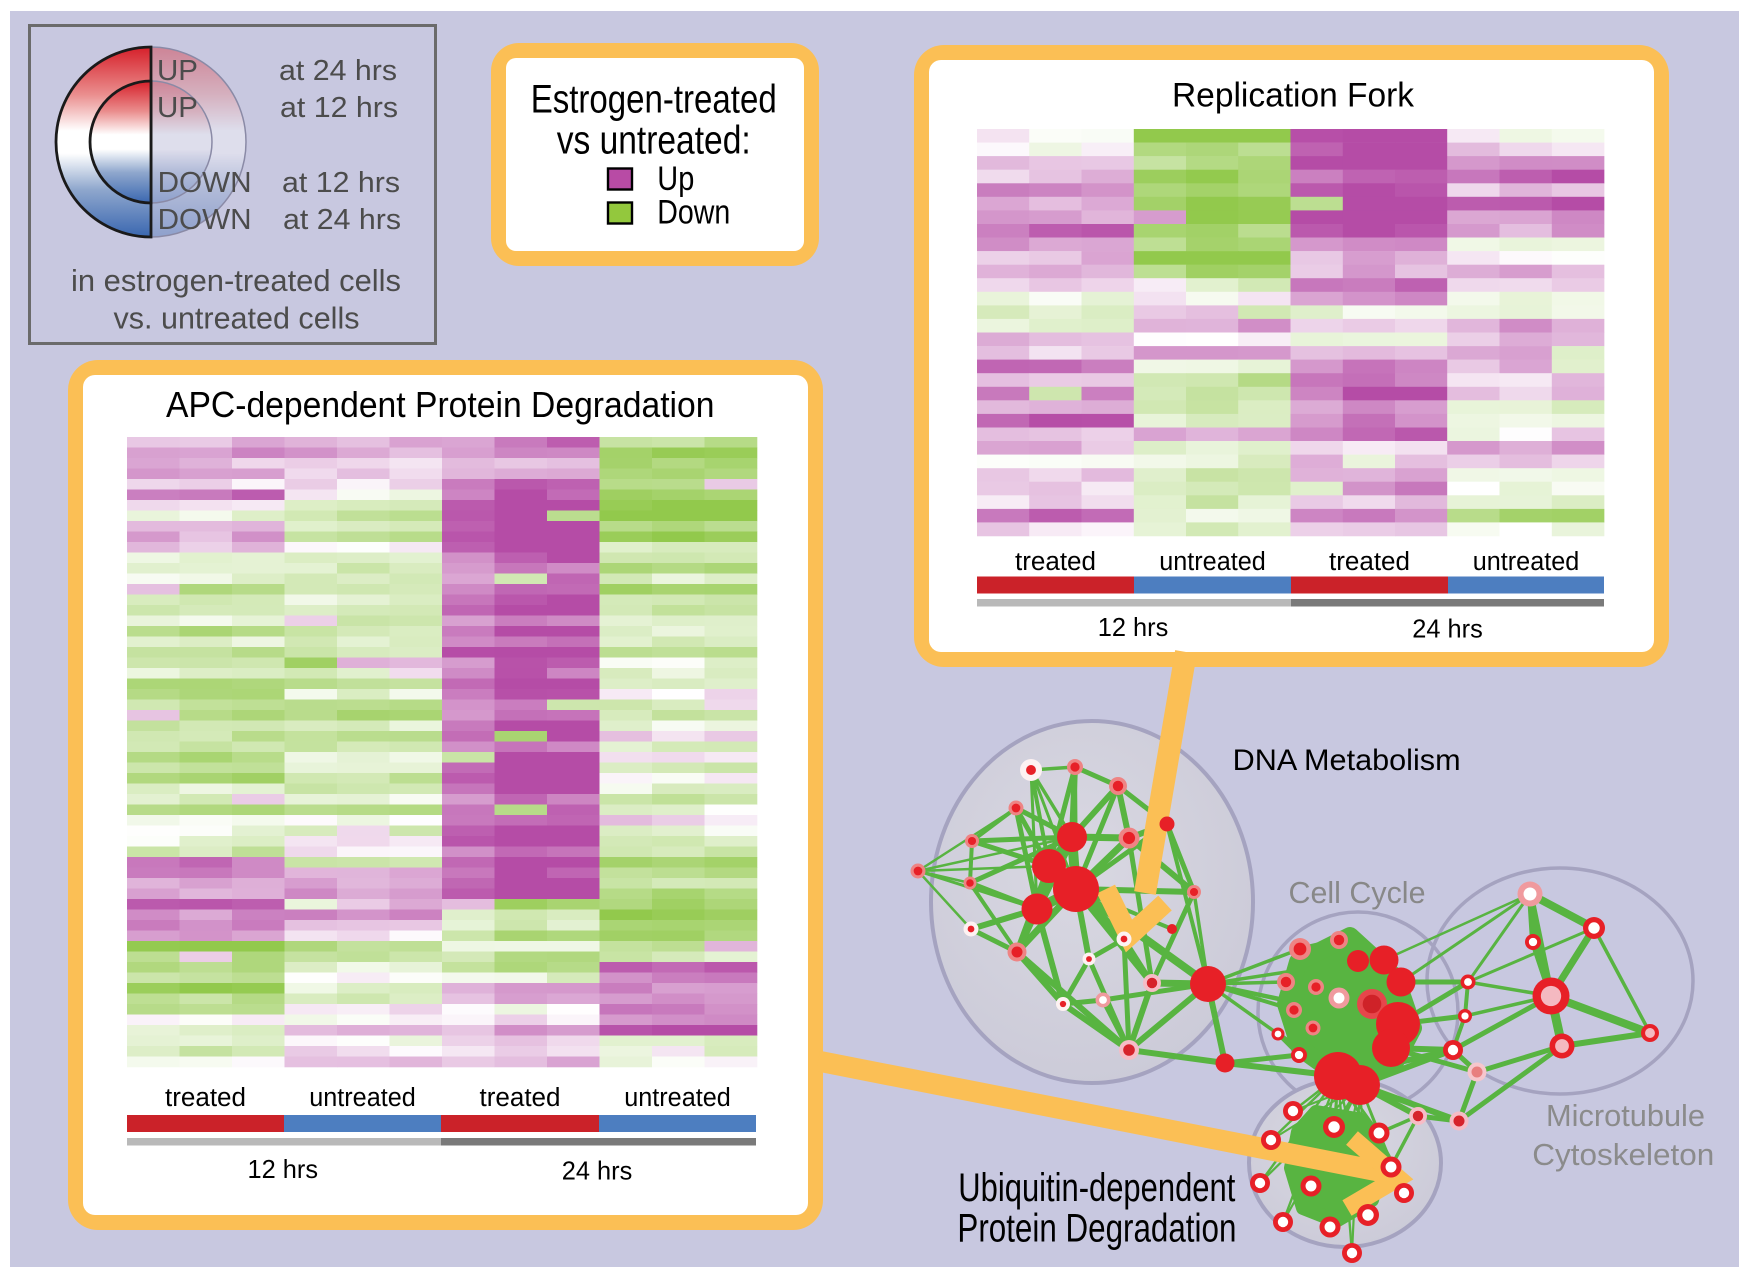 This screenshot has height=1279, width=1750. I want to click on svg-text: Cytoskeleton, so click(1623, 1155).